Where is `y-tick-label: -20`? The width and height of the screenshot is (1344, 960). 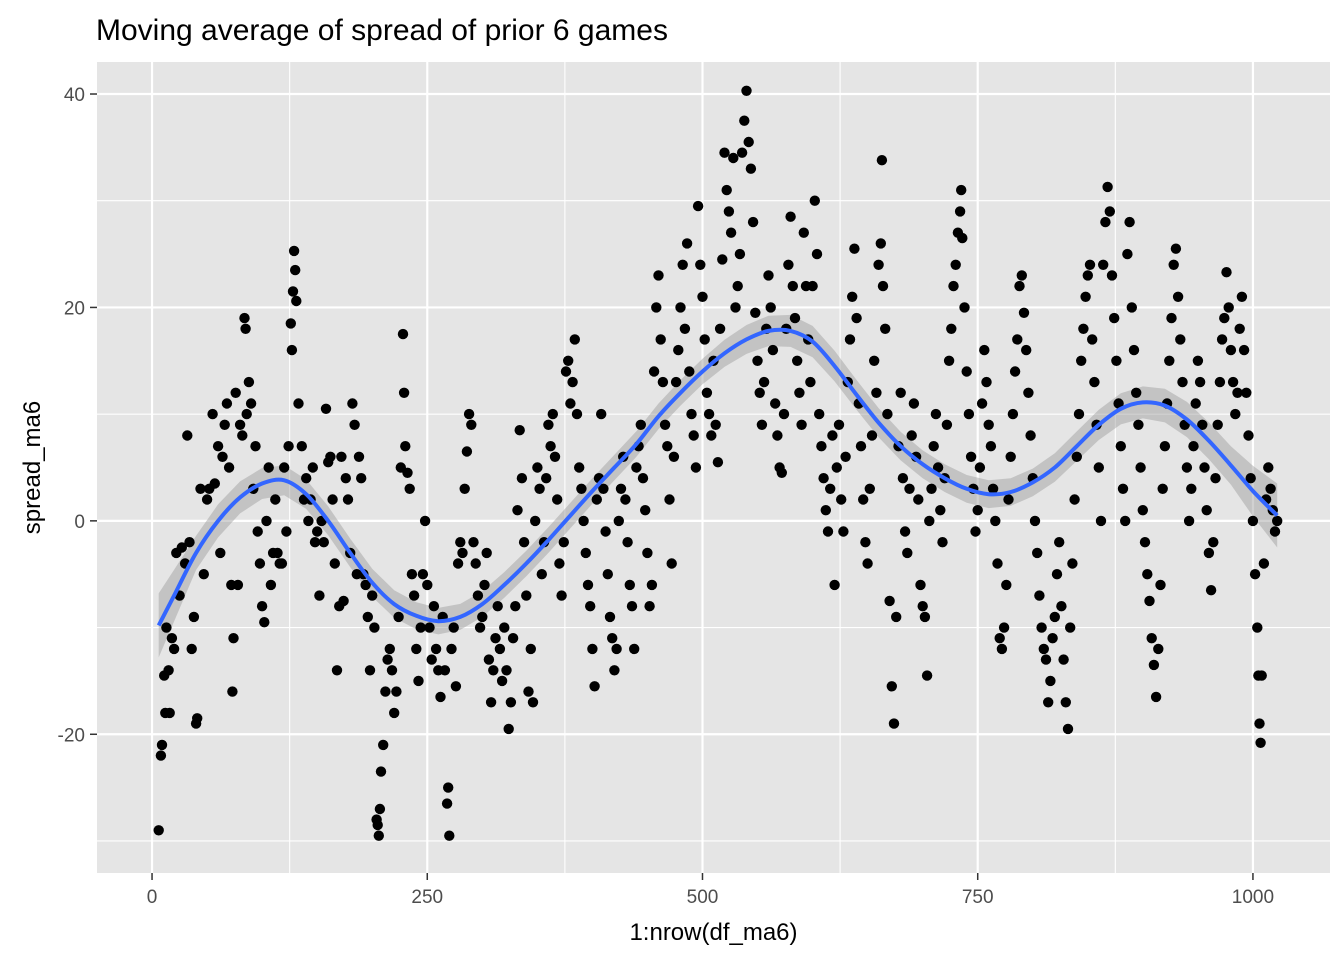 y-tick-label: -20 is located at coordinates (71, 735).